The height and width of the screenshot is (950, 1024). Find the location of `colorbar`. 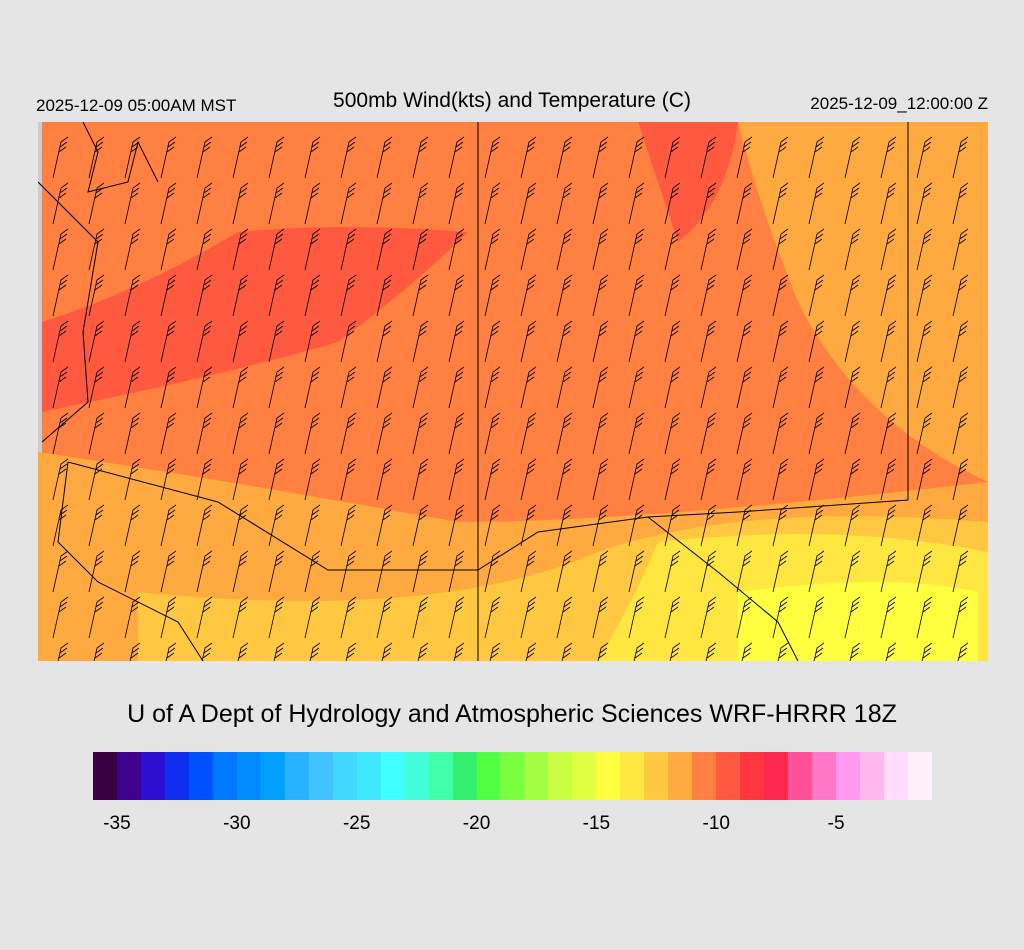

colorbar is located at coordinates (512, 776).